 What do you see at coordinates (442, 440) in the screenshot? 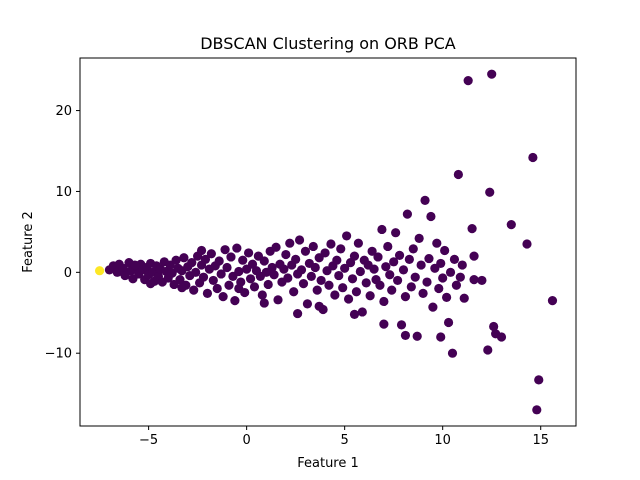
I see `x-tick-label: 10` at bounding box center [442, 440].